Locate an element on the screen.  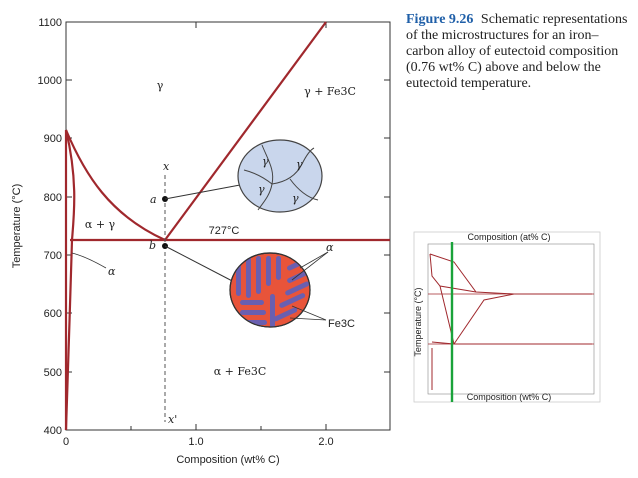
connector-b is located at coordinates (202, 265).